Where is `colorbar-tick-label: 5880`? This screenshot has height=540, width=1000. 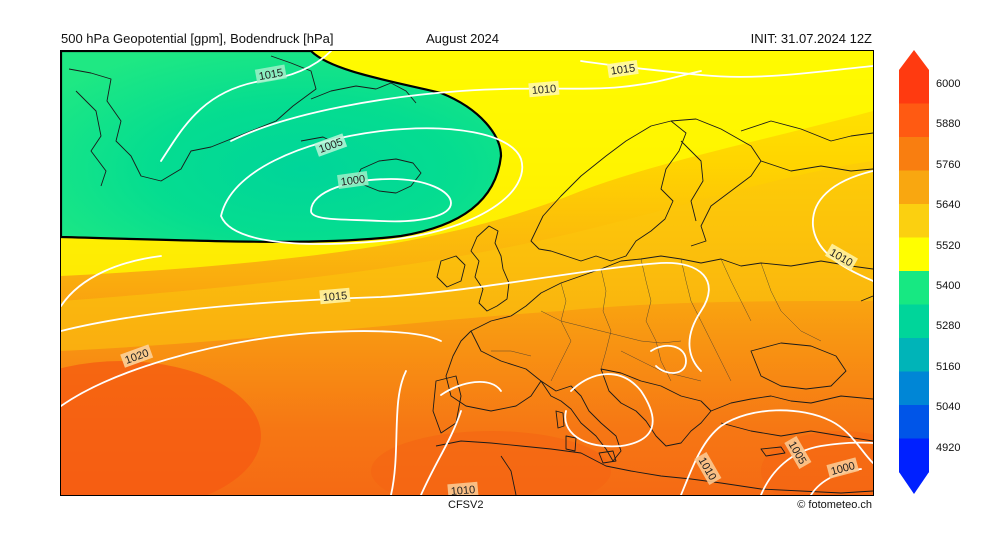
colorbar-tick-label: 5880 is located at coordinates (948, 124).